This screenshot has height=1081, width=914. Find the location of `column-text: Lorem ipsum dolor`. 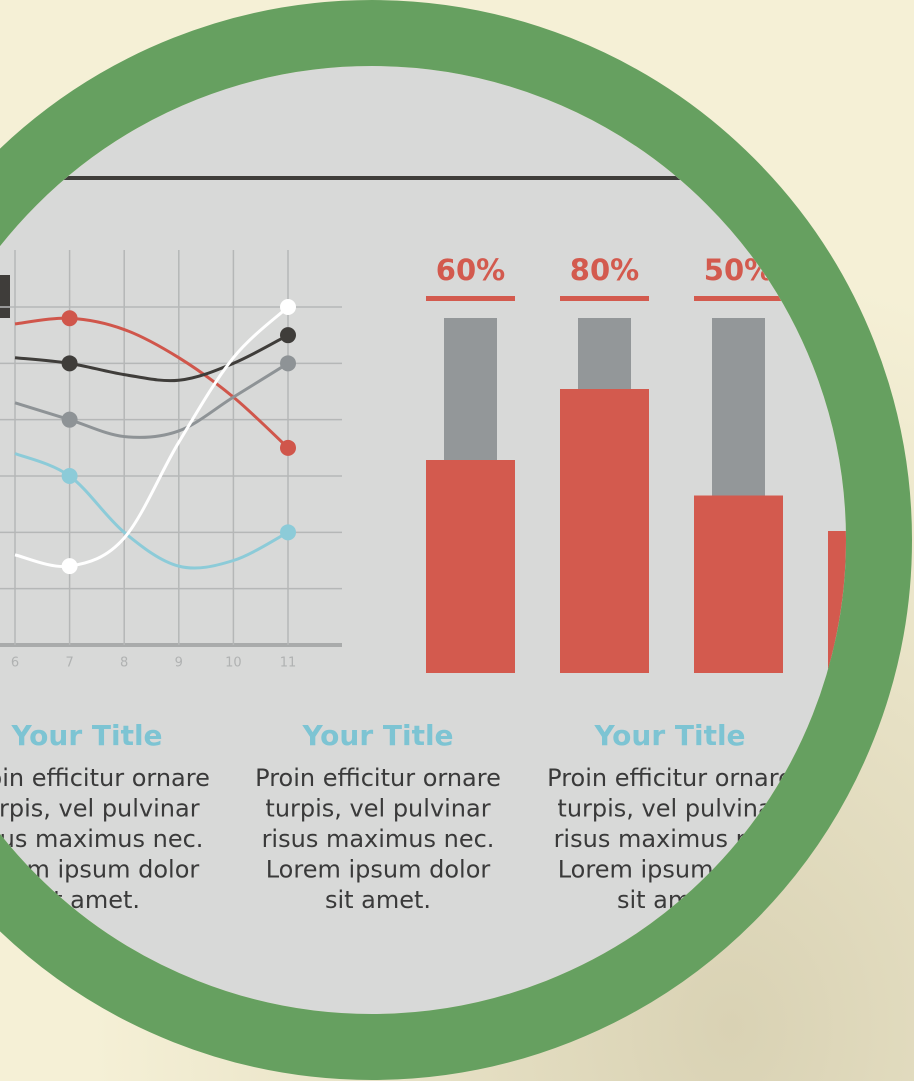

column-text: Lorem ipsum dolor is located at coordinates (378, 870).